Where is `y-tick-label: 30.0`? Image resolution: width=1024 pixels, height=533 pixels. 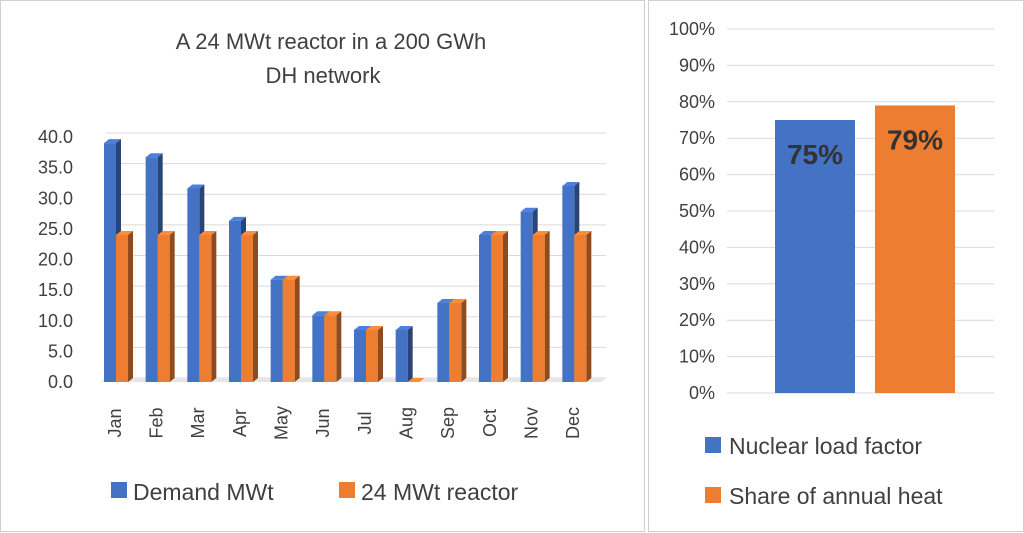
y-tick-label: 30.0 is located at coordinates (55, 198).